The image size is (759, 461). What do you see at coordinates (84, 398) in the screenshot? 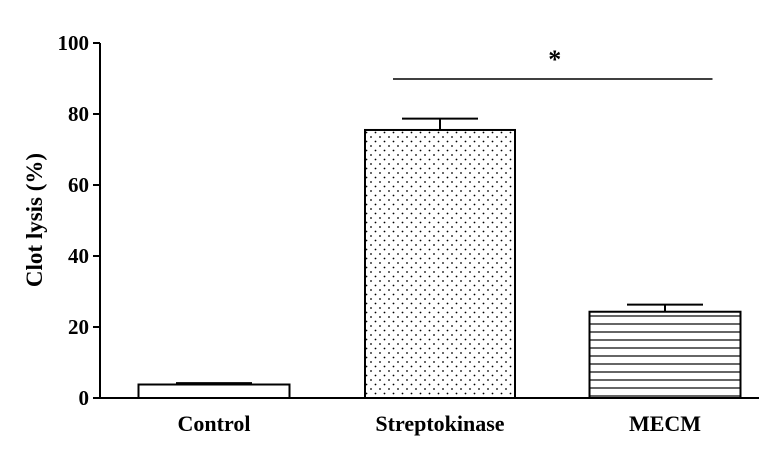
I see `y-tick-label: 0` at bounding box center [84, 398].